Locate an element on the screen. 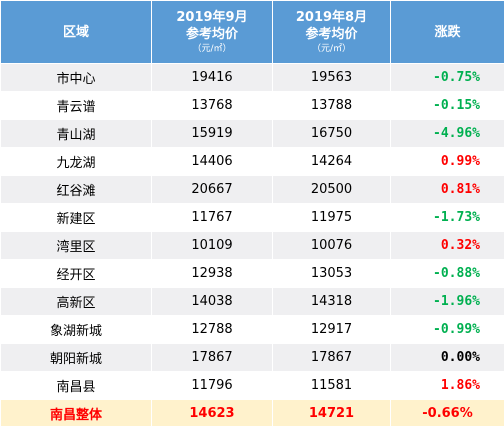  cell-aug-price: 19563 is located at coordinates (332, 78).